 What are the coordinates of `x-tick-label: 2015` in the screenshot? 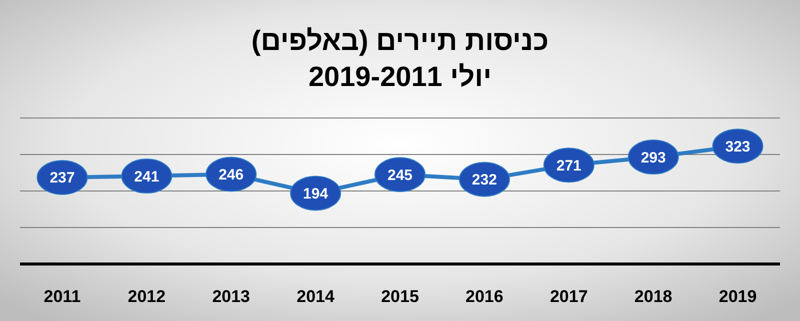 It's located at (400, 296).